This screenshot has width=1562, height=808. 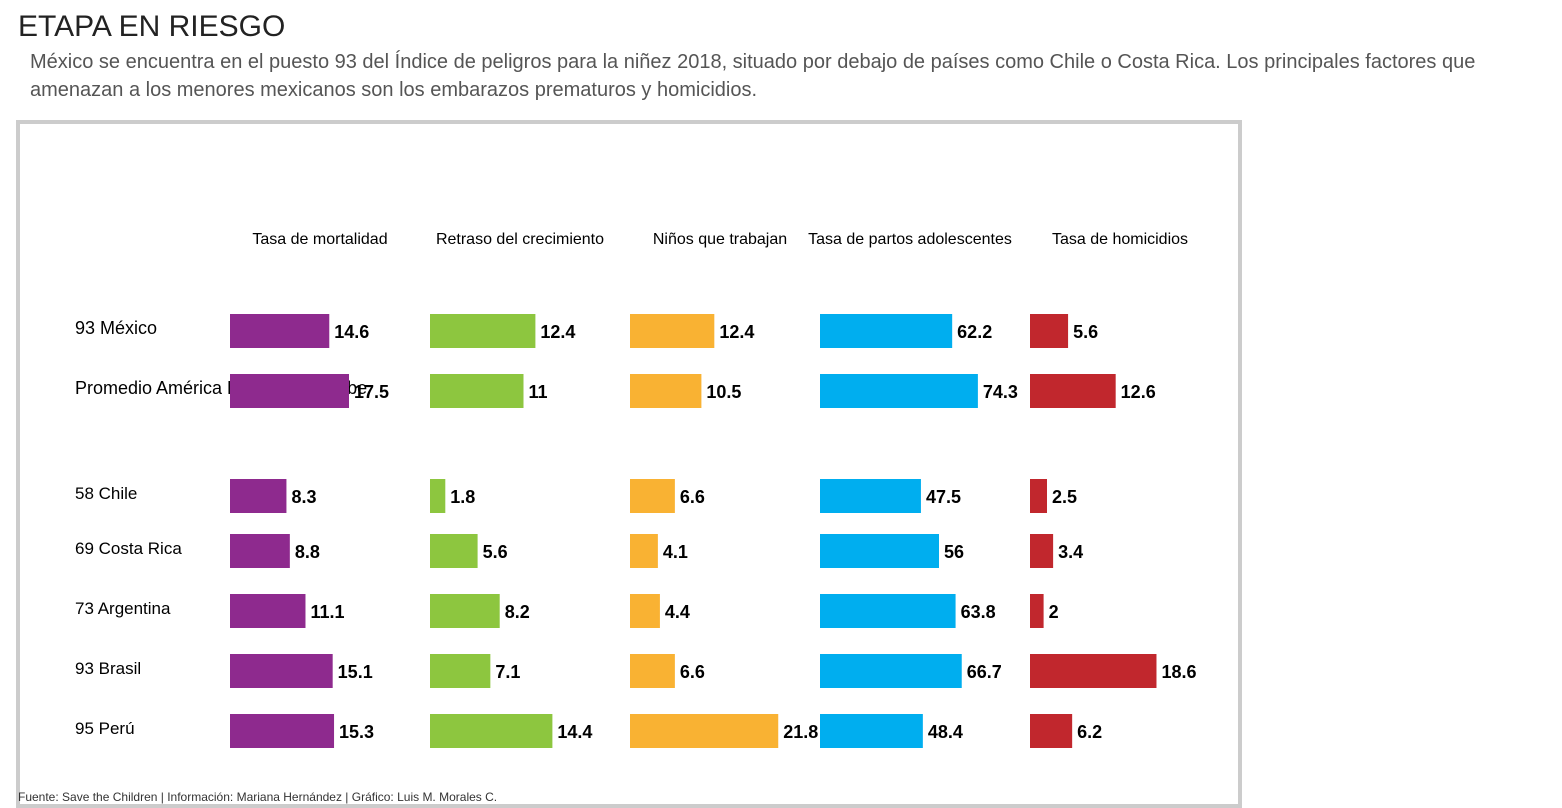 I want to click on lbl-4-4: 2, so click(x=1054, y=612).